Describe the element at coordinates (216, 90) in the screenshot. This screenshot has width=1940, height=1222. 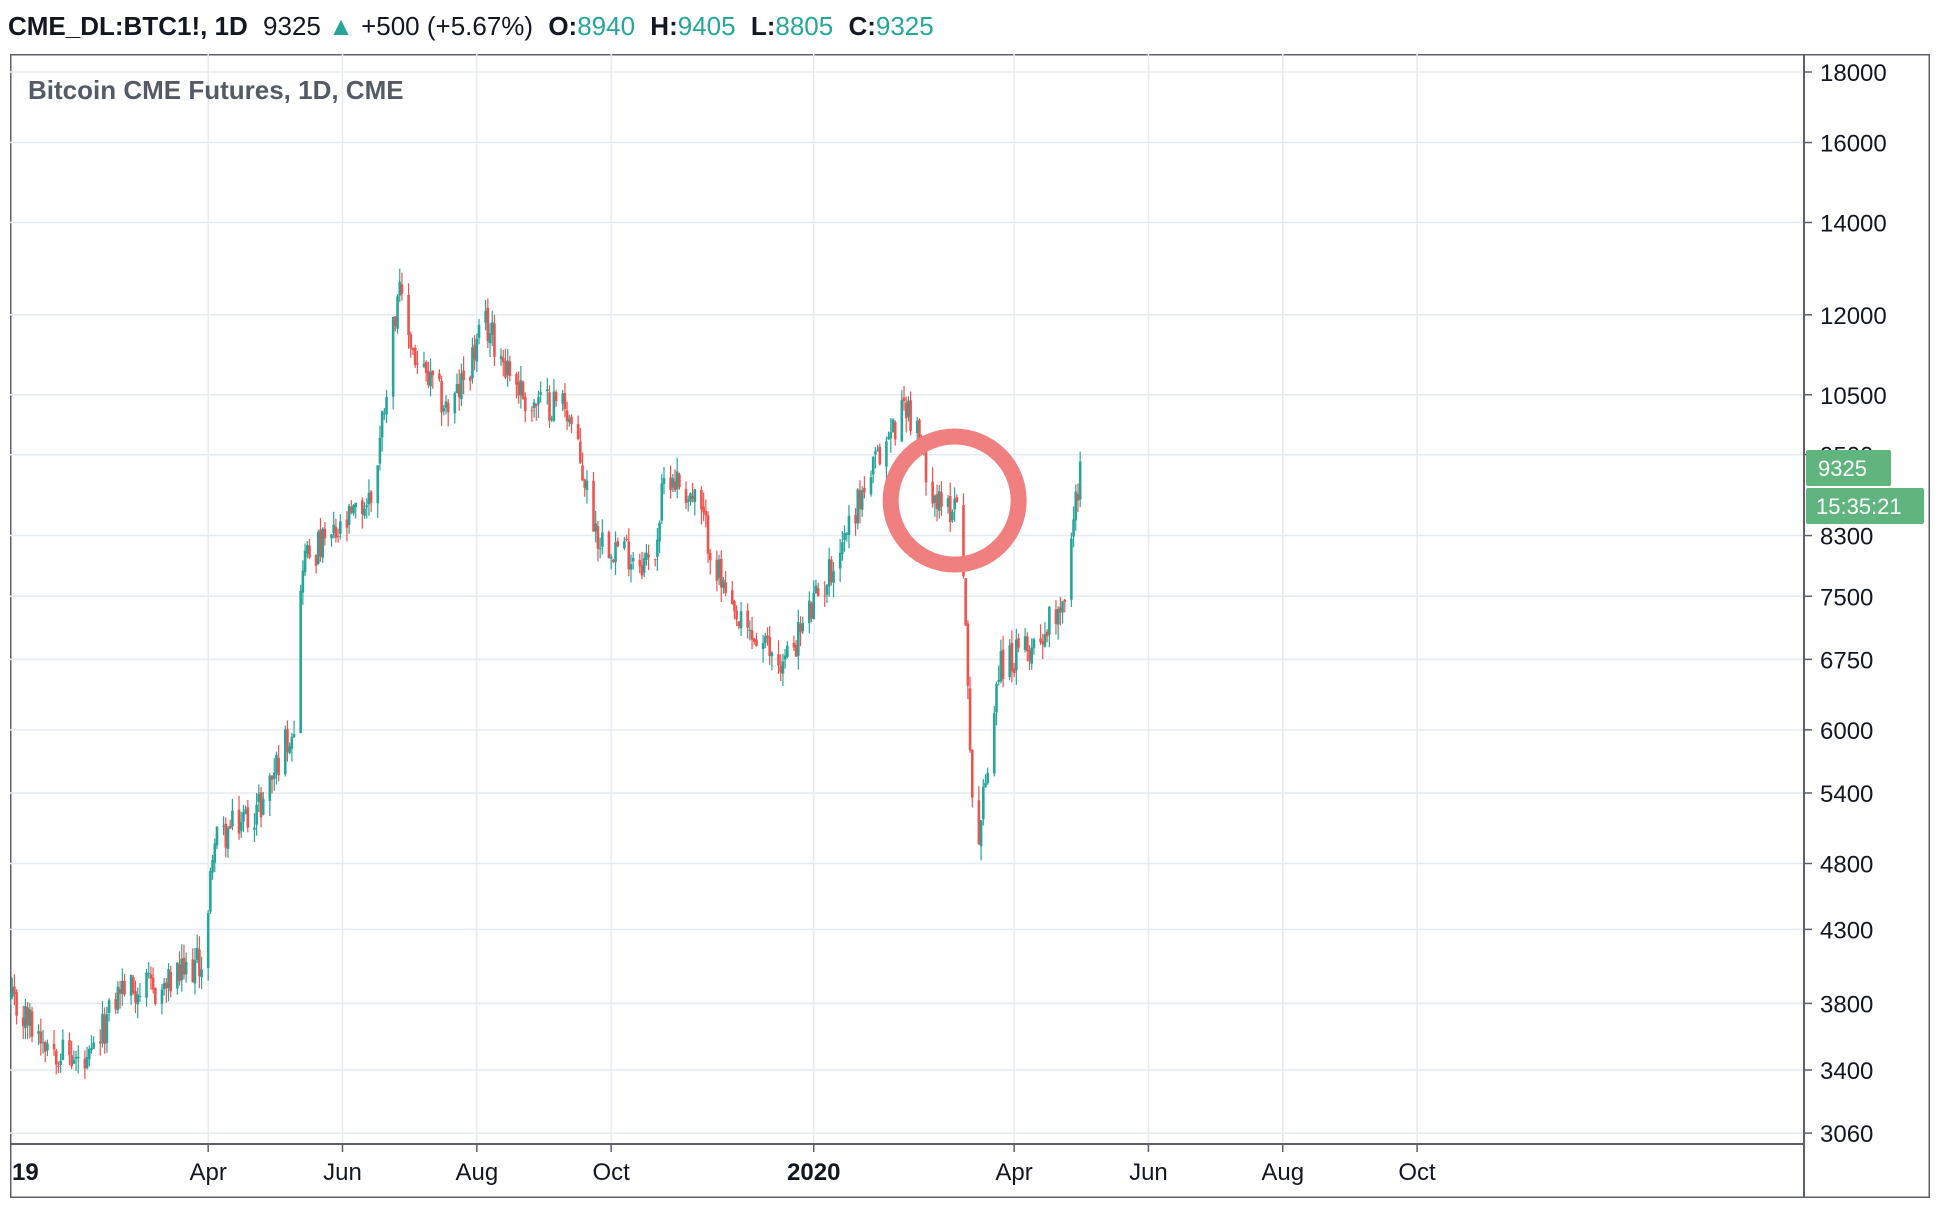
I see `chart-title: Bitcoin CME Futures, 1D, CME` at that location.